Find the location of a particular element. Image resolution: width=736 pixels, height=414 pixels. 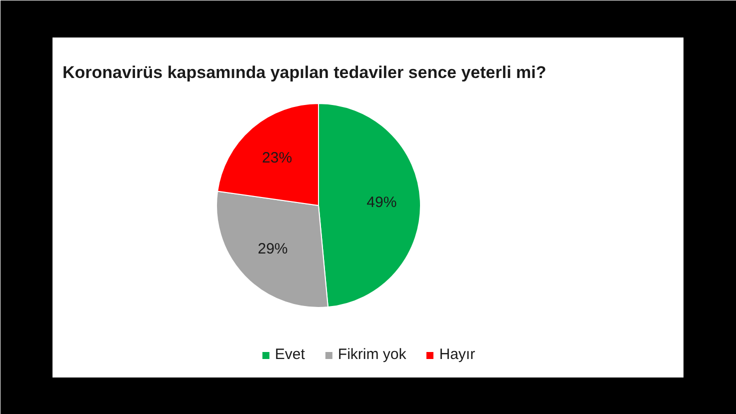

legend-label: Evet is located at coordinates (289, 354).